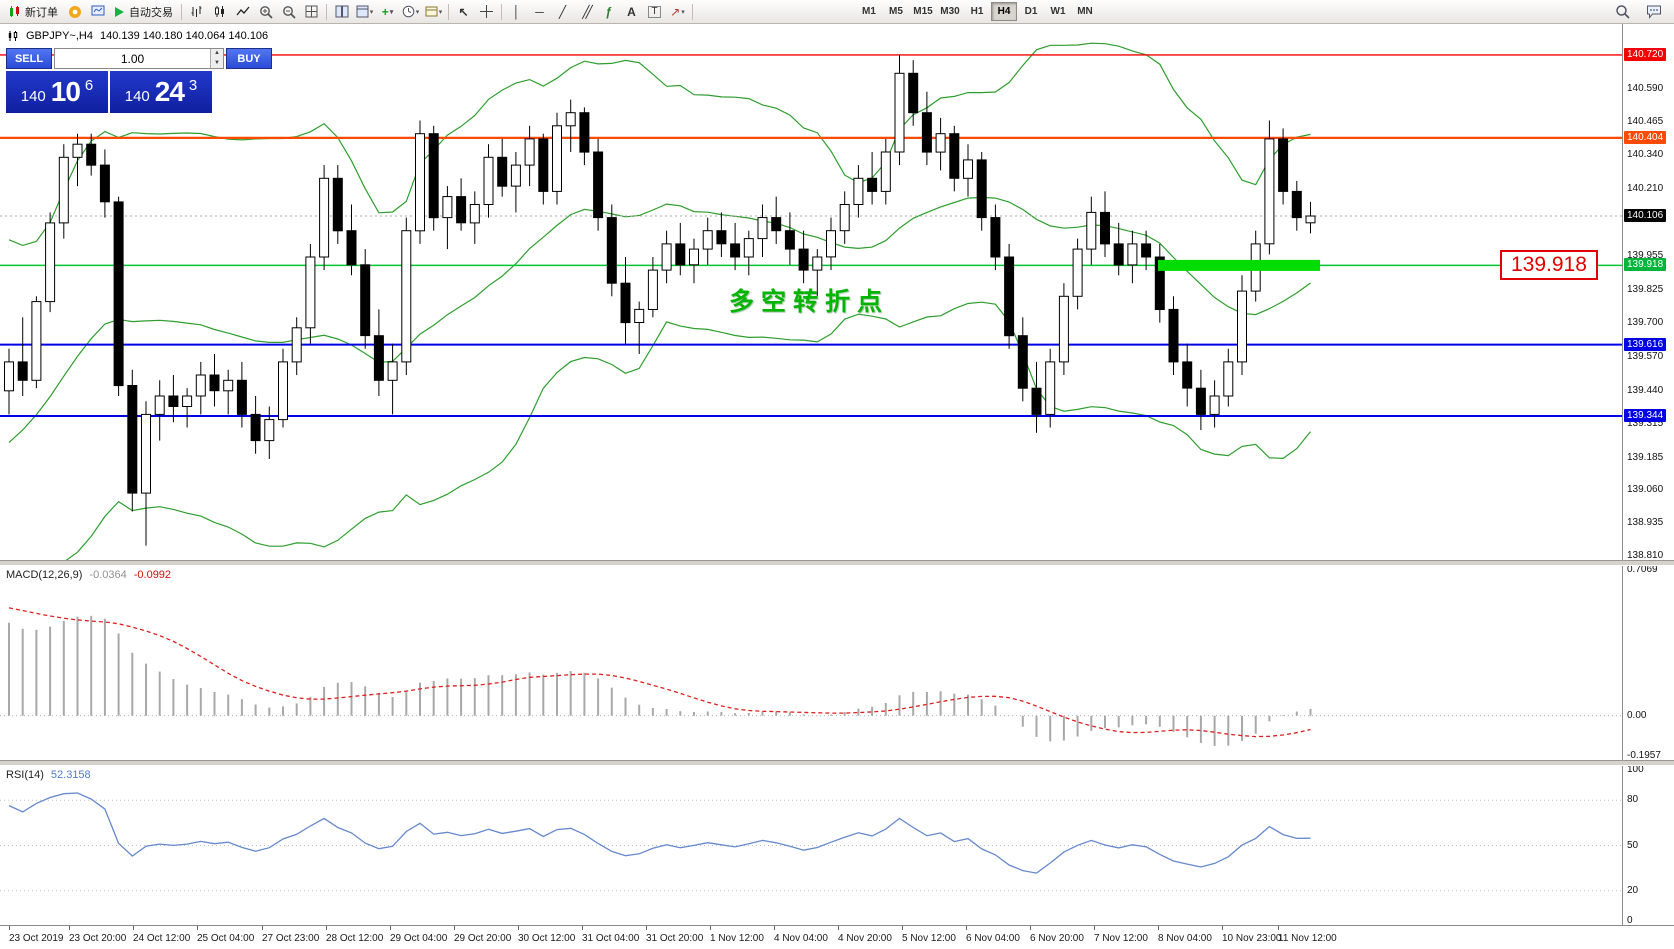 The width and height of the screenshot is (1674, 949). Describe the element at coordinates (1058, 11) in the screenshot. I see `timeframe-w1-button: W1` at that location.